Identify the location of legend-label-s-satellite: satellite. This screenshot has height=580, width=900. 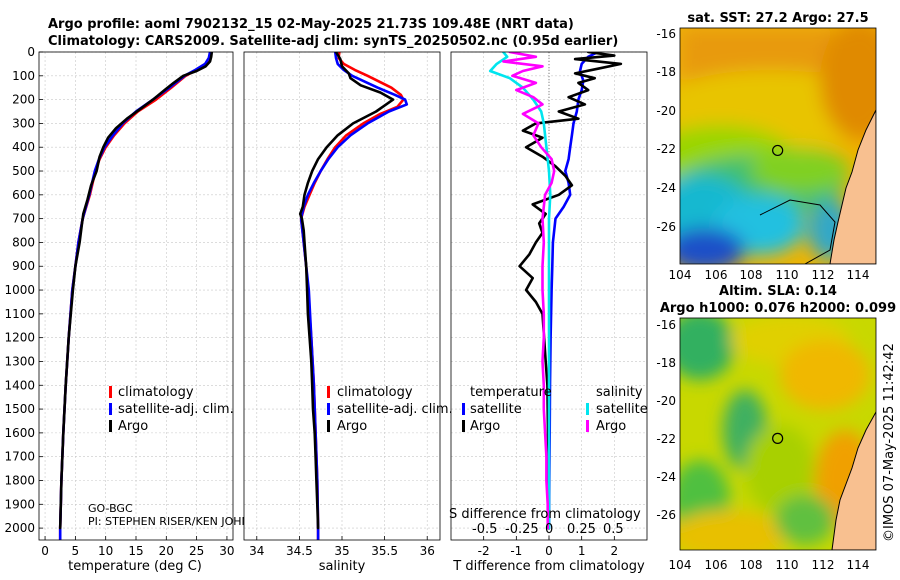
(622, 409).